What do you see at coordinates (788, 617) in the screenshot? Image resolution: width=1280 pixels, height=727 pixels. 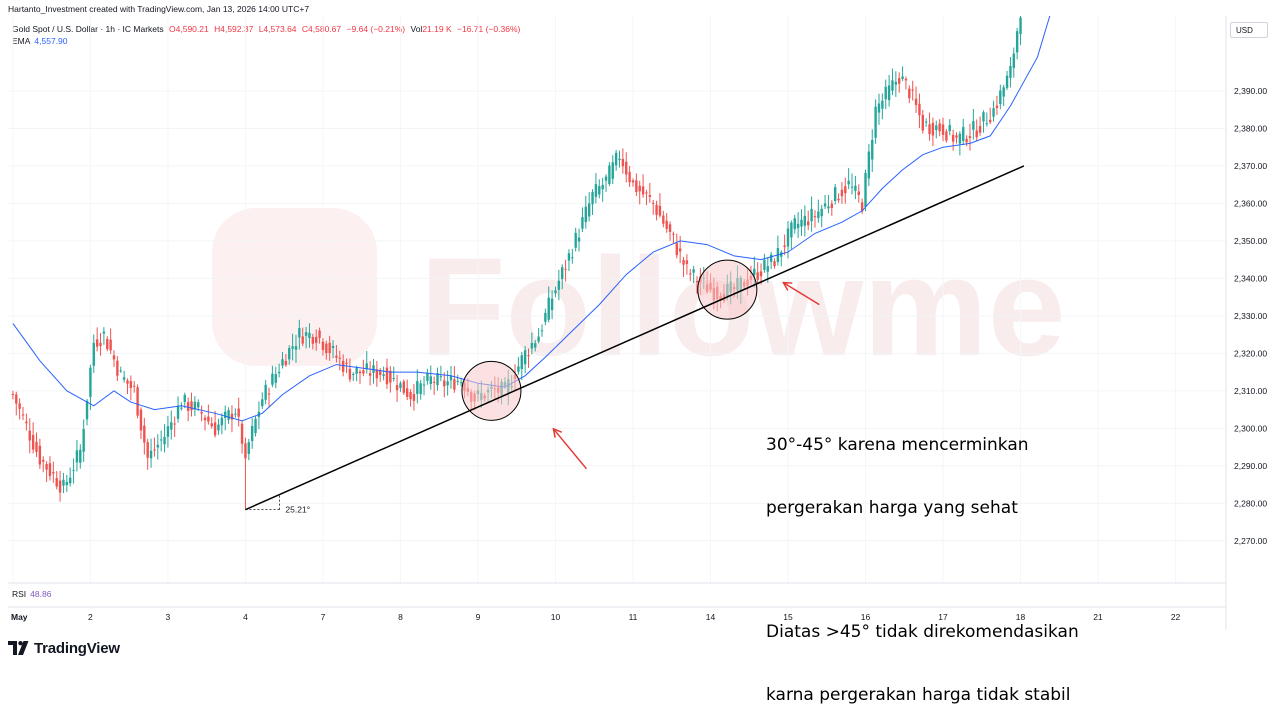 I see `time-tick-label: 15` at bounding box center [788, 617].